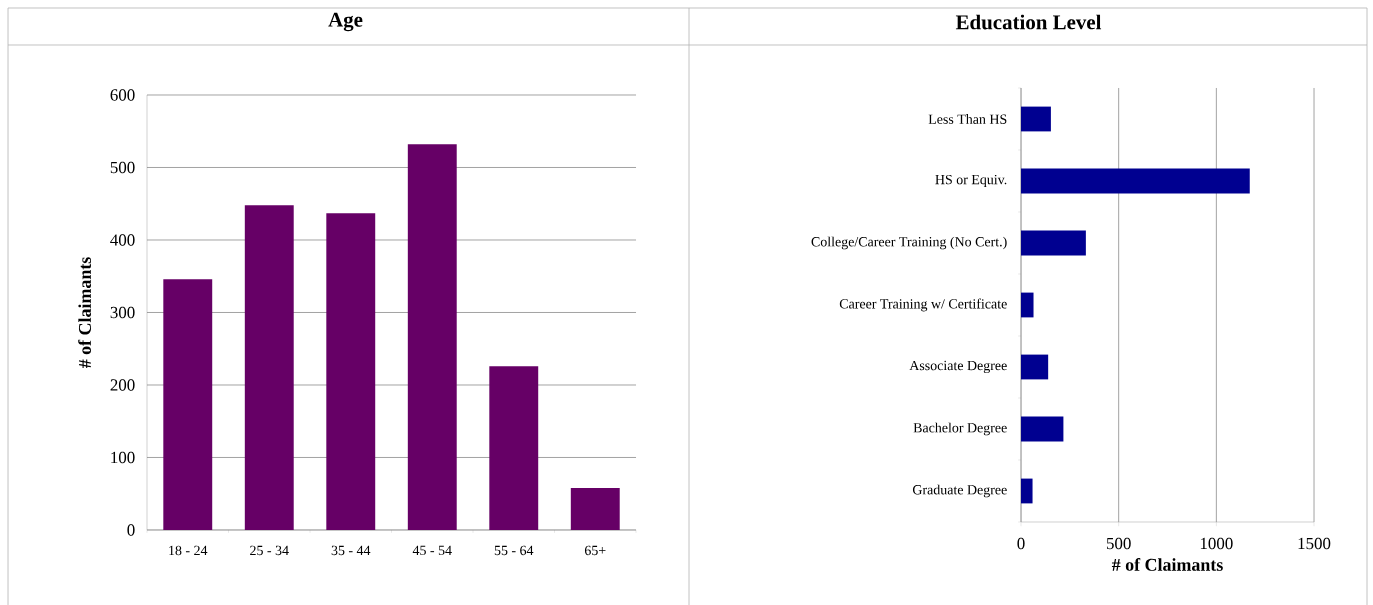 The height and width of the screenshot is (605, 1373). What do you see at coordinates (1021, 543) in the screenshot?
I see `x-tick-label: 0` at bounding box center [1021, 543].